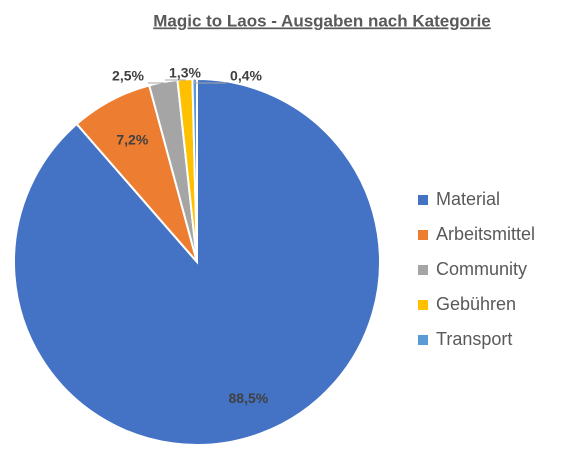  What do you see at coordinates (468, 199) in the screenshot?
I see `legend-label: Material` at bounding box center [468, 199].